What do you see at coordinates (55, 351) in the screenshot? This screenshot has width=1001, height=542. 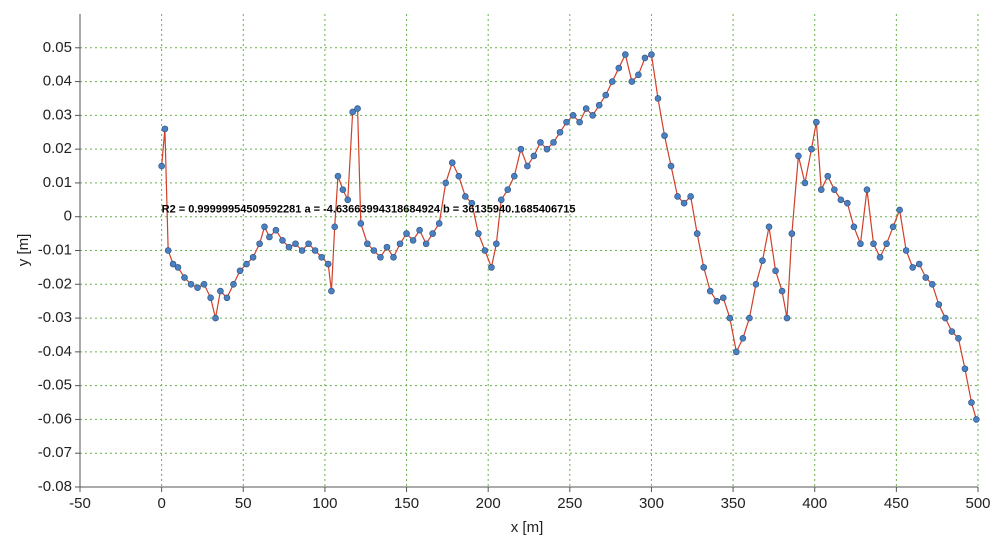 I see `y-tick-label: -0.04` at bounding box center [55, 351].